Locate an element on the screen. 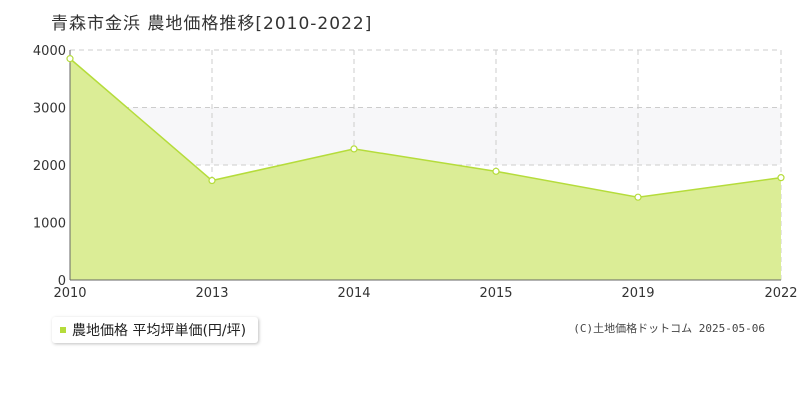  x-tick-label: 2013 is located at coordinates (211, 293).